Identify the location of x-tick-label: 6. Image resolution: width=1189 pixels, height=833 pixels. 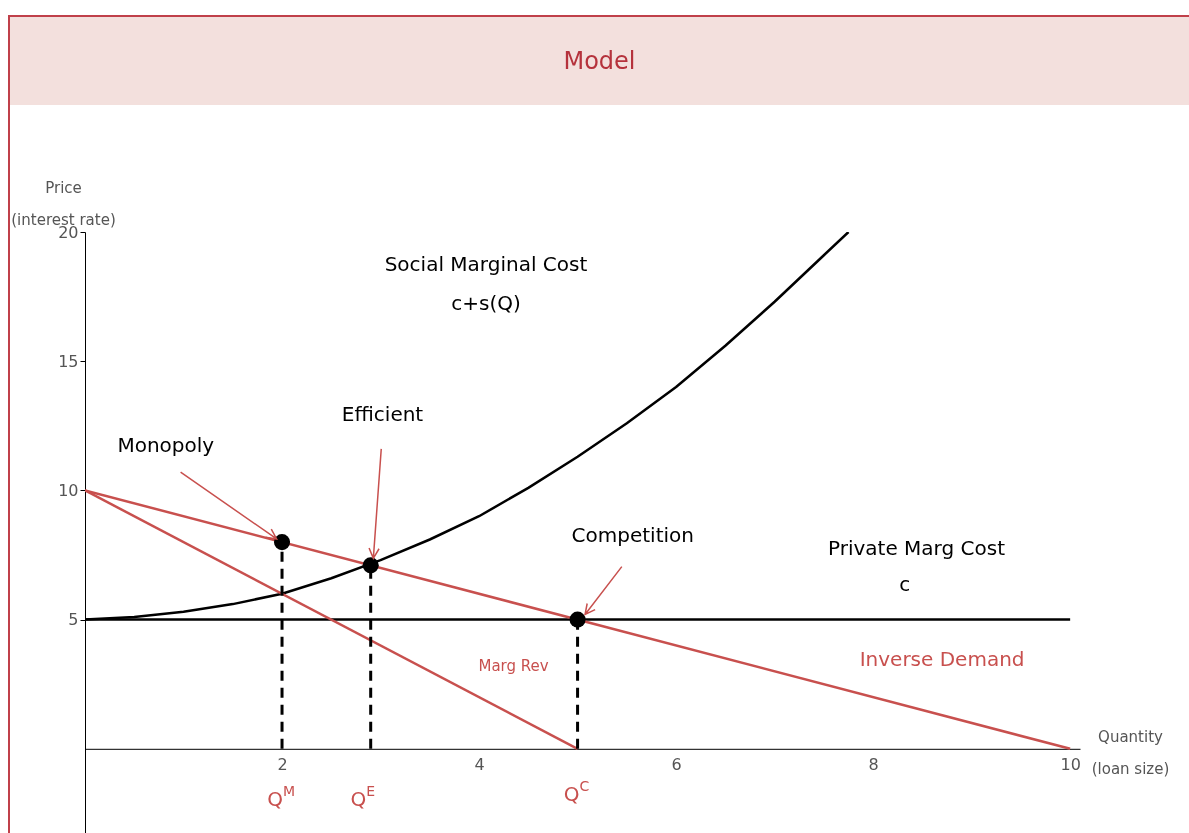
(676, 765).